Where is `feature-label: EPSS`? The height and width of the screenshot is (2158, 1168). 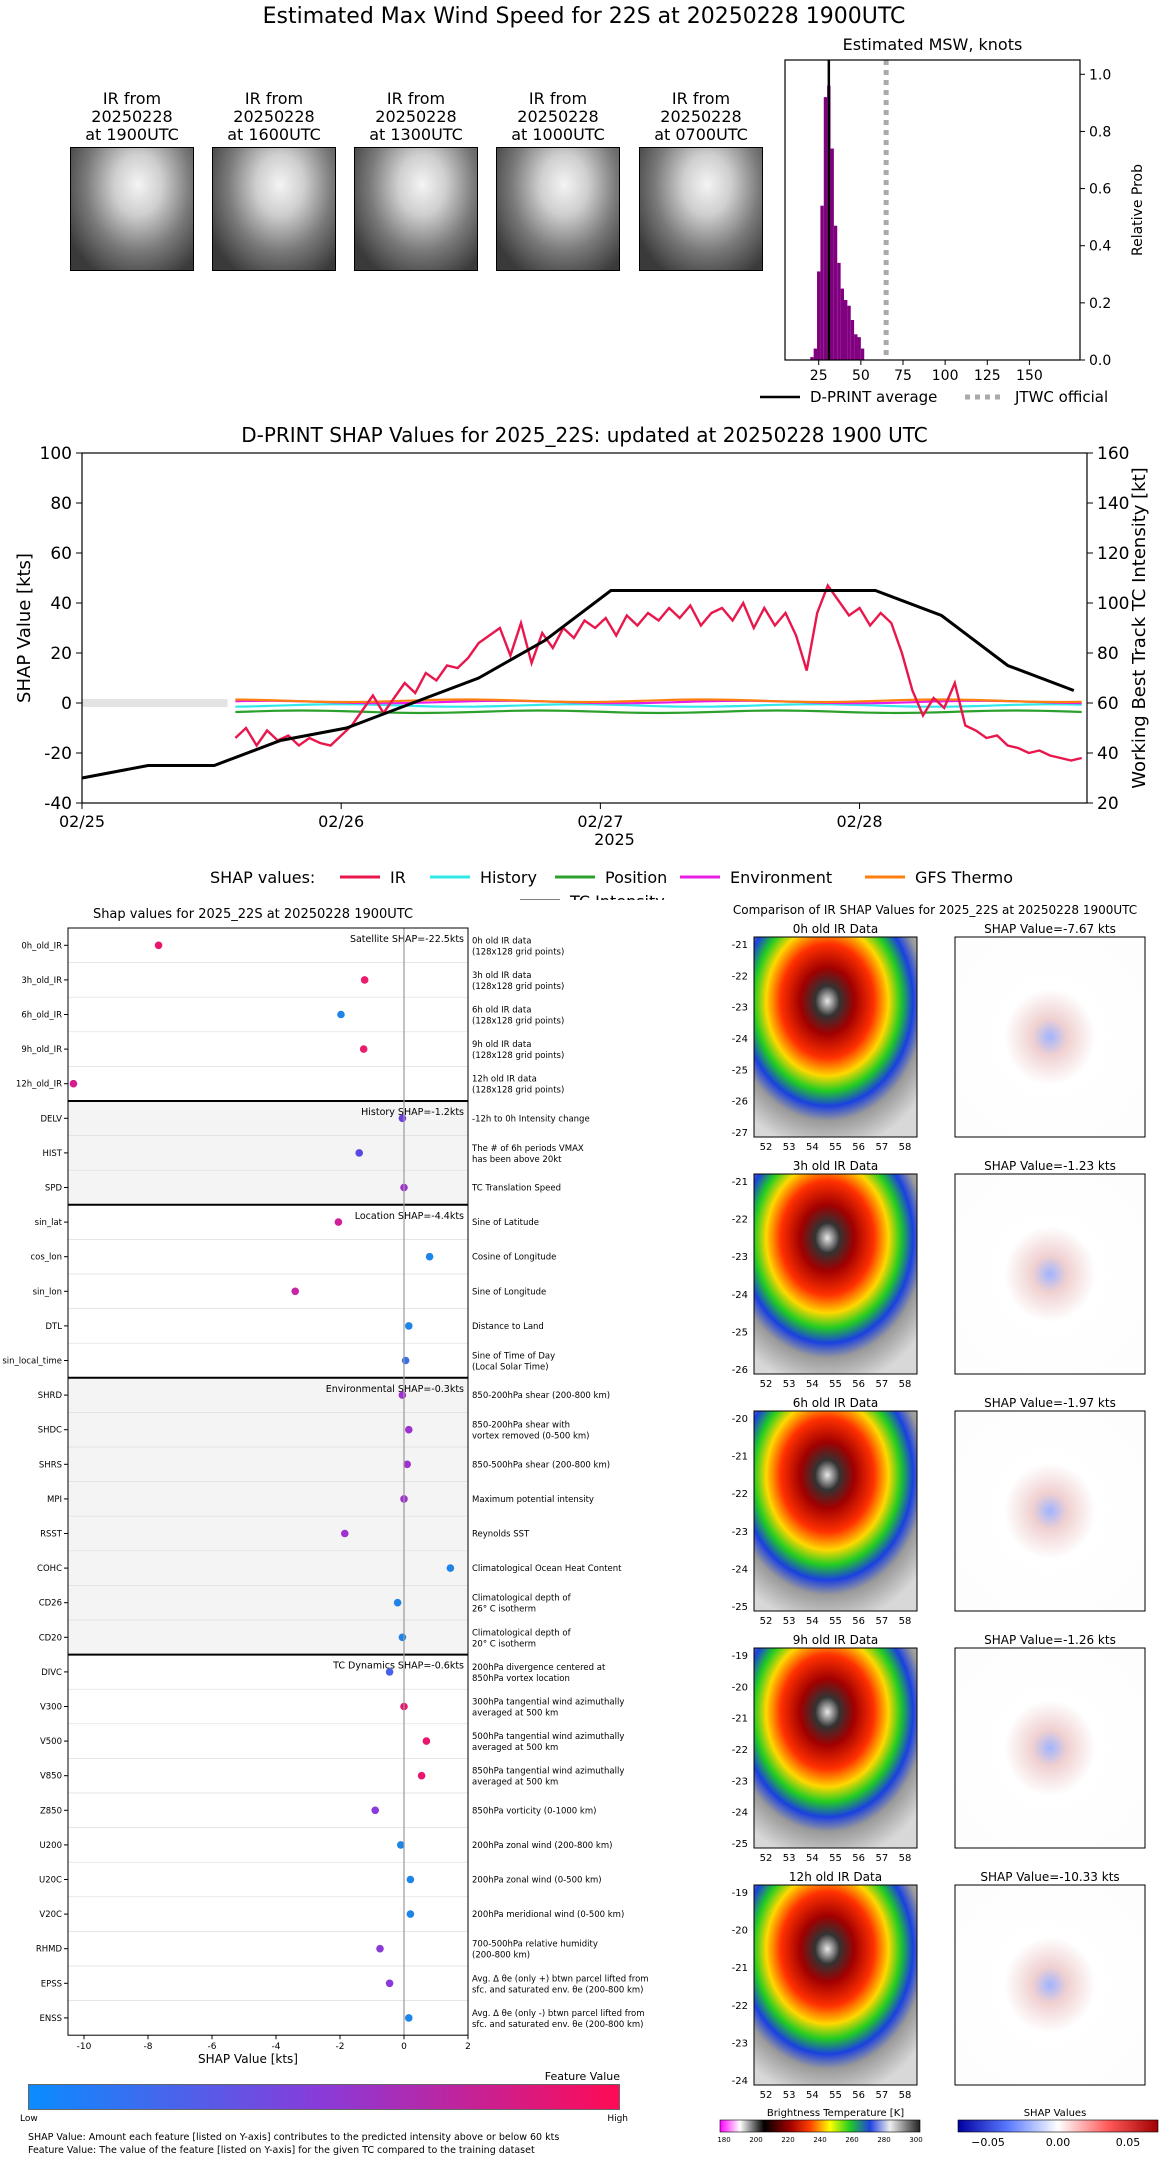 feature-label: EPSS is located at coordinates (51, 1984).